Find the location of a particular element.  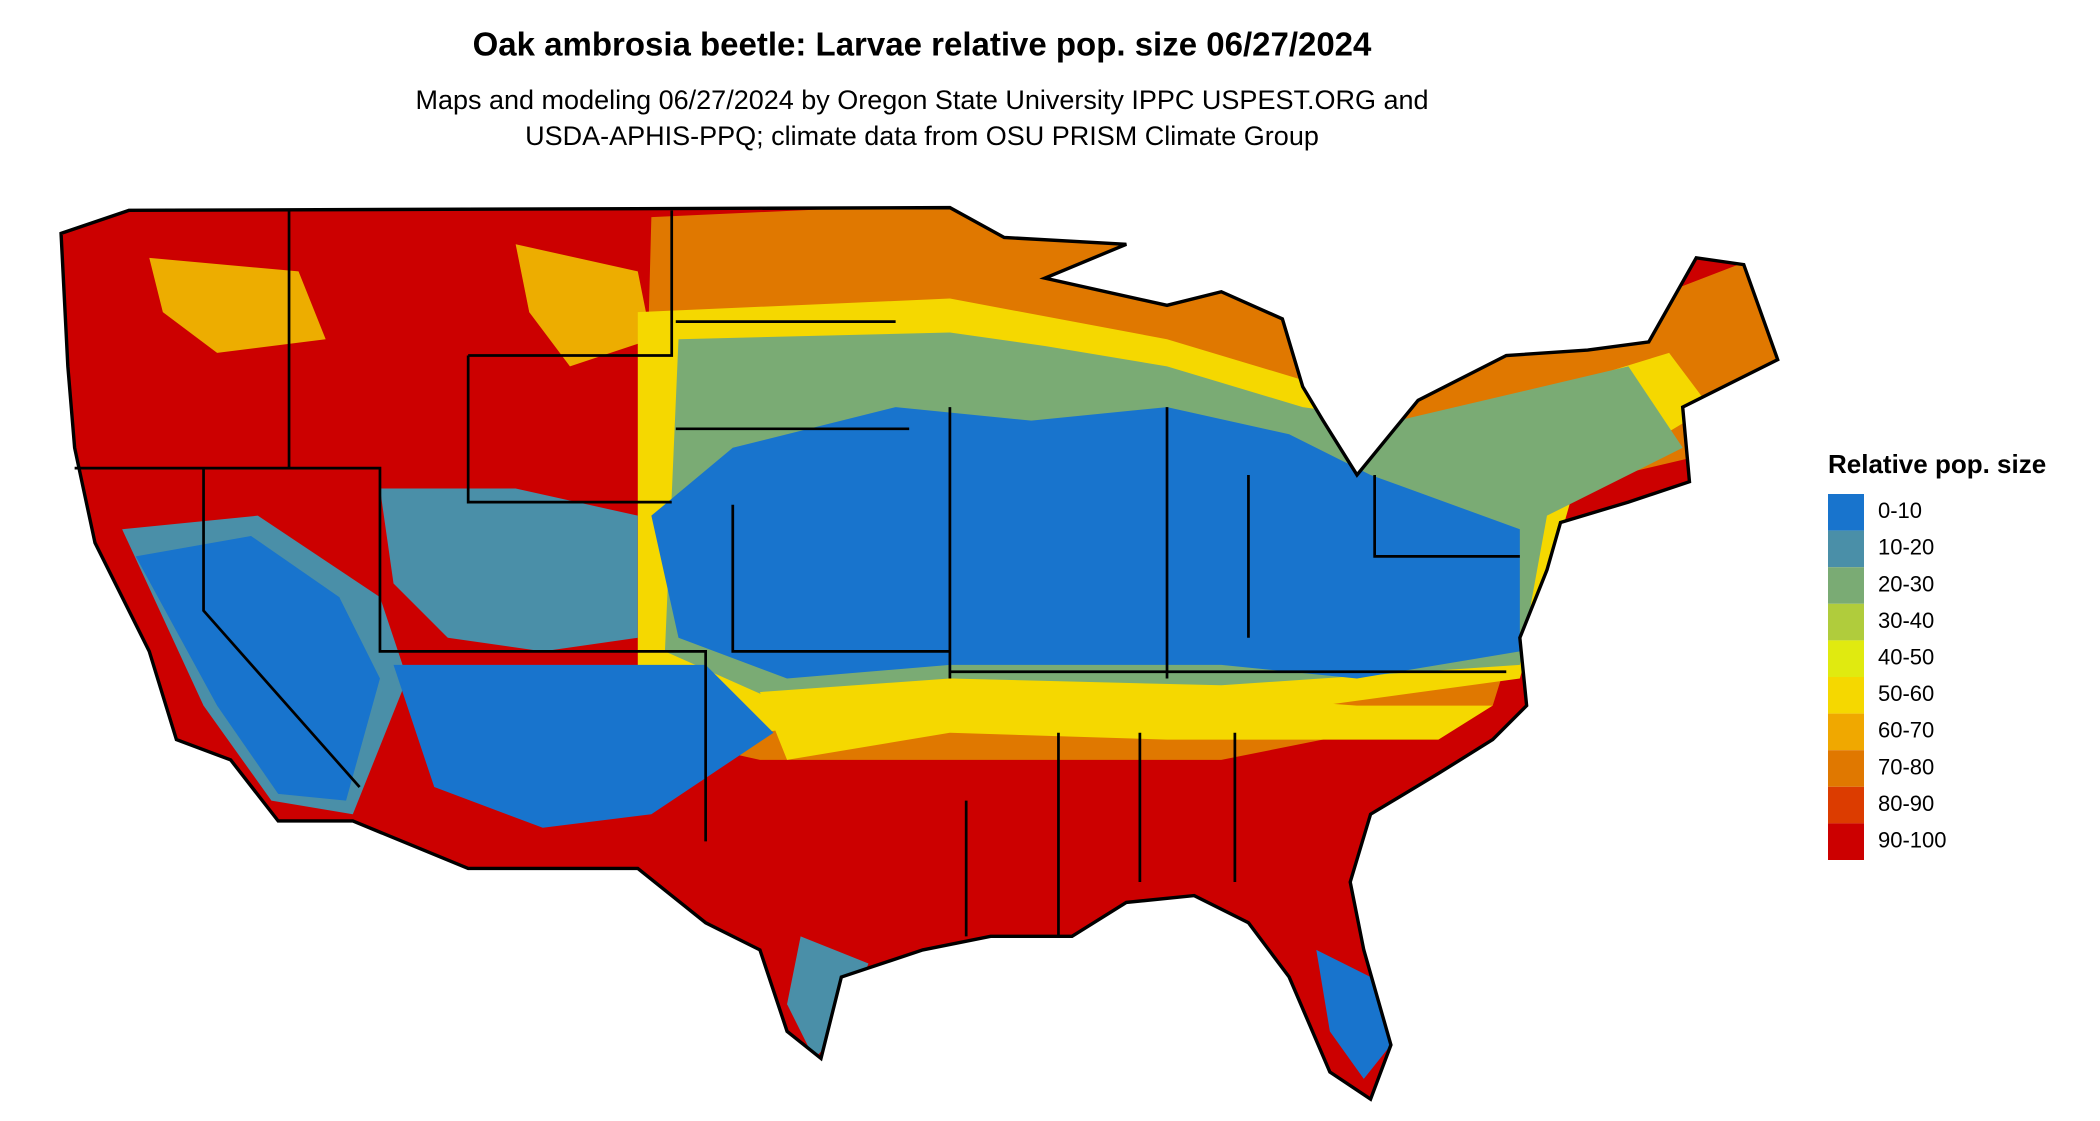

legend-label: 90-100 is located at coordinates (1912, 840).